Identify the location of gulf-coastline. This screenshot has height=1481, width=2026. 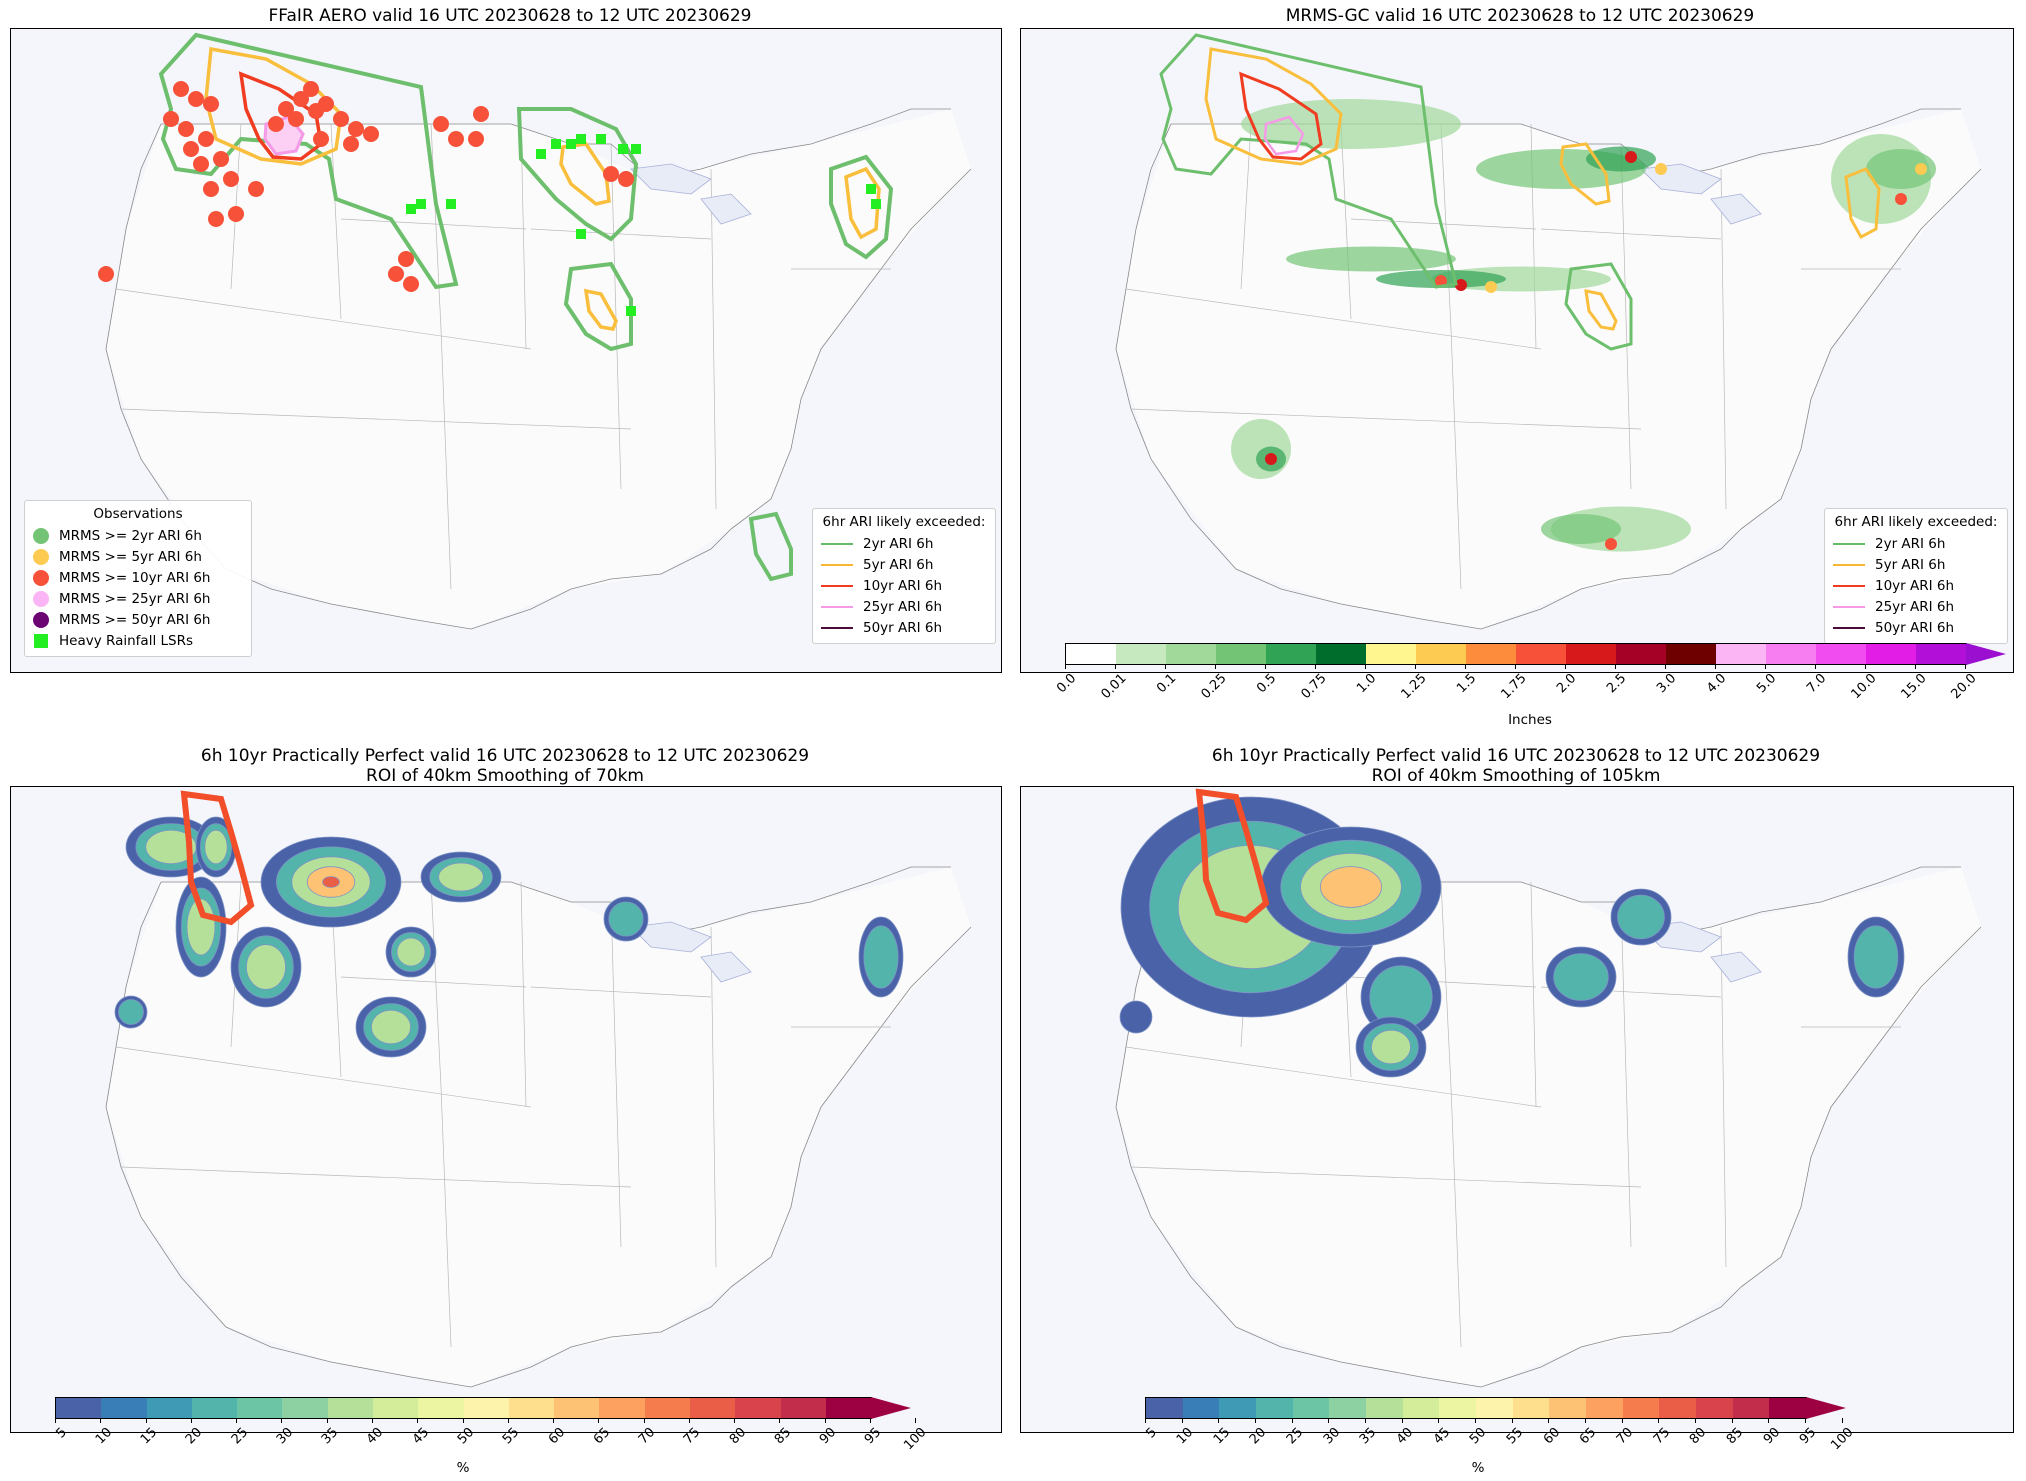
(501, 1337).